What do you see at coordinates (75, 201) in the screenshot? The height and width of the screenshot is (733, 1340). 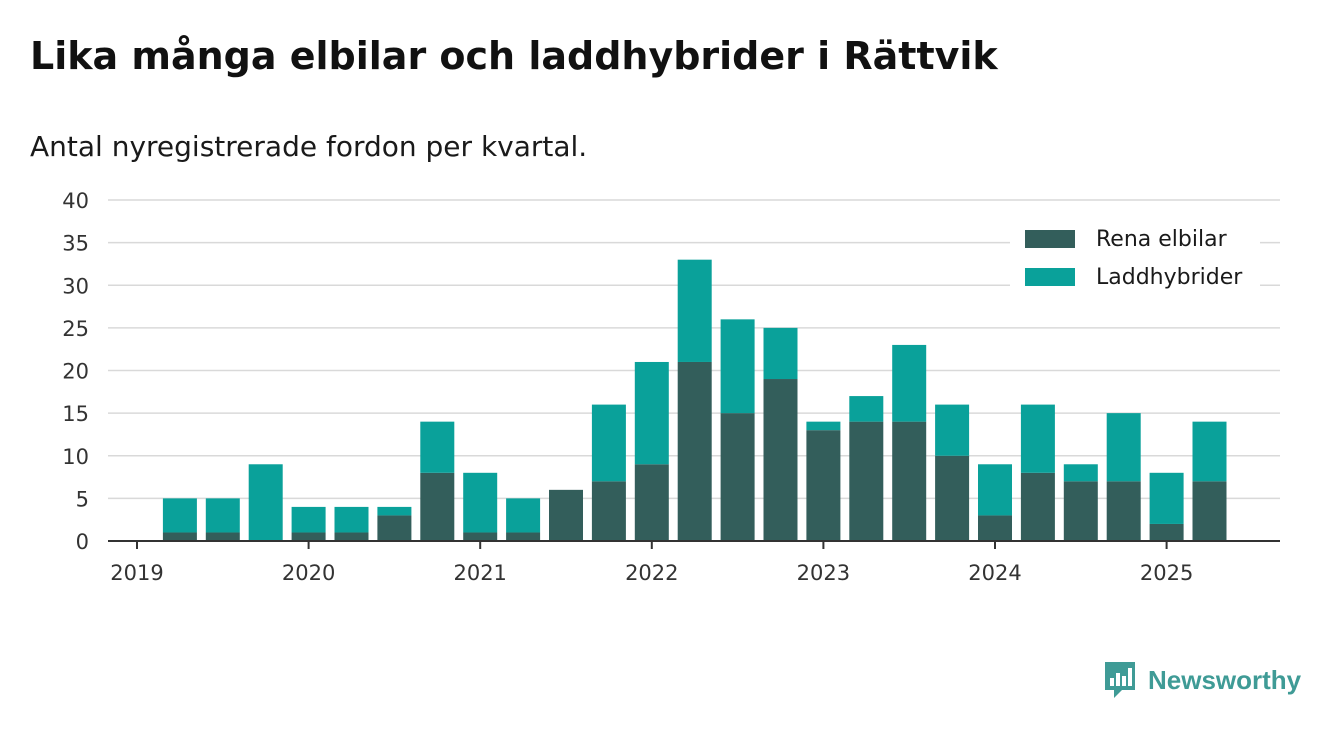 I see `y-tick-label: 40` at bounding box center [75, 201].